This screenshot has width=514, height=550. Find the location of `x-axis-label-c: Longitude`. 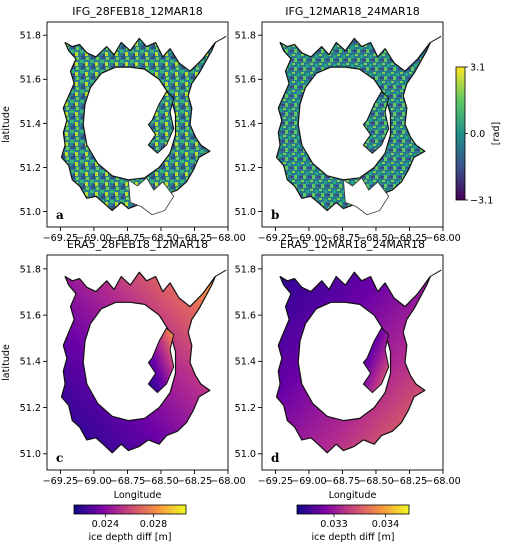

x-axis-label-c: Longitude is located at coordinates (138, 495).